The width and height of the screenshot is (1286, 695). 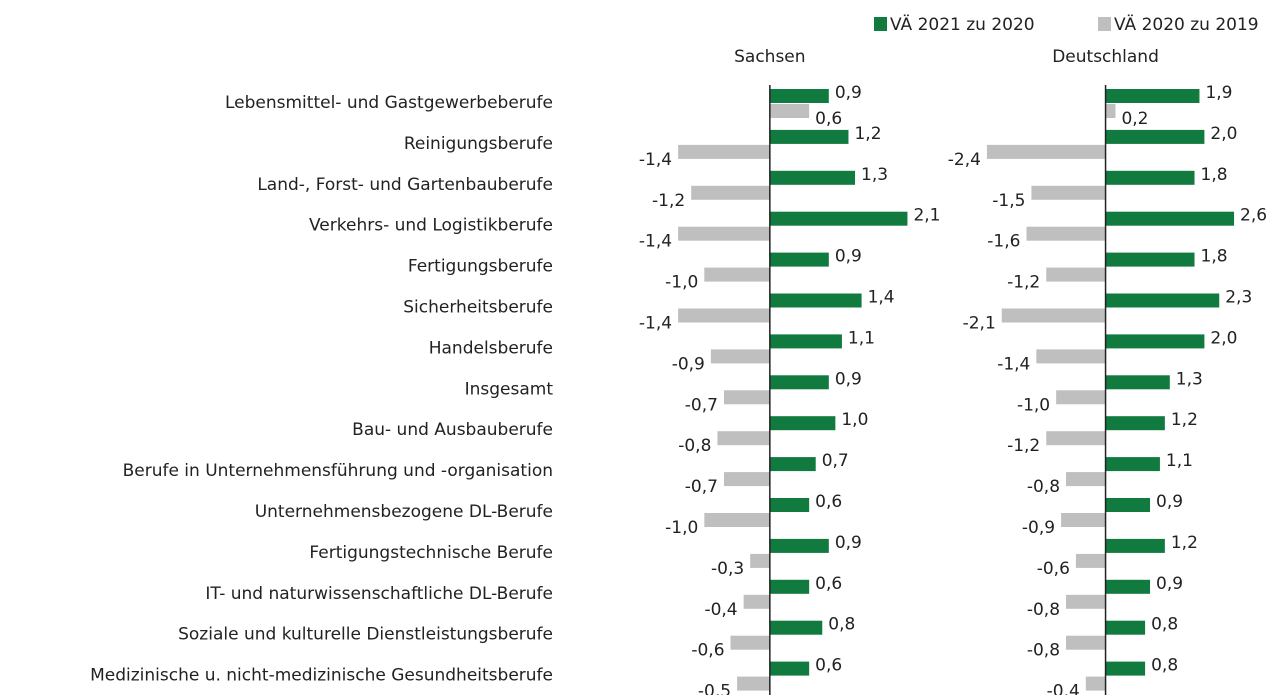 I want to click on value-label: 1,0, so click(x=854, y=420).